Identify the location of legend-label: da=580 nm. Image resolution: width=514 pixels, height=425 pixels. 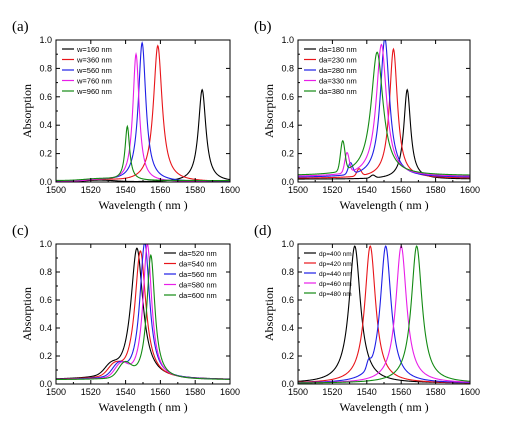
(198, 285).